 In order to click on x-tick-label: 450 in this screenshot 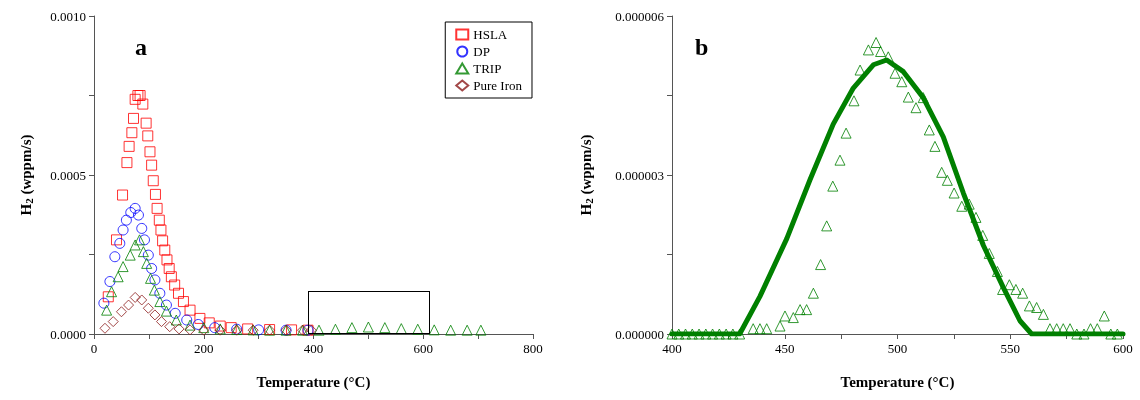, I will do `click(785, 348)`.